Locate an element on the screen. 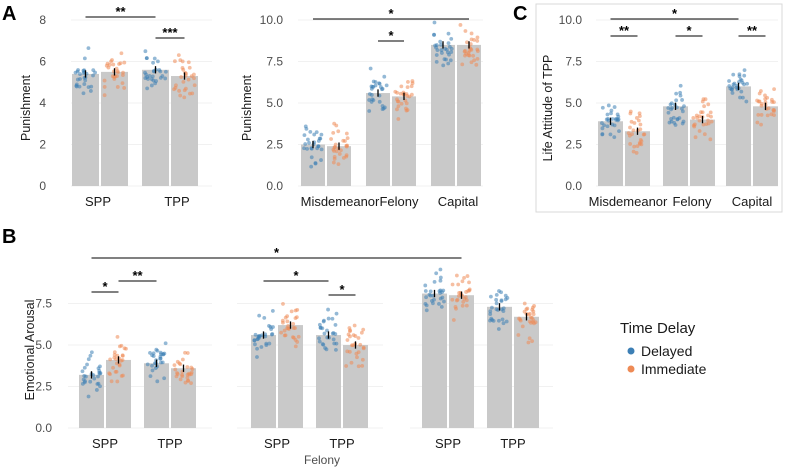  legend-immediate-label: Immediate is located at coordinates (674, 369).